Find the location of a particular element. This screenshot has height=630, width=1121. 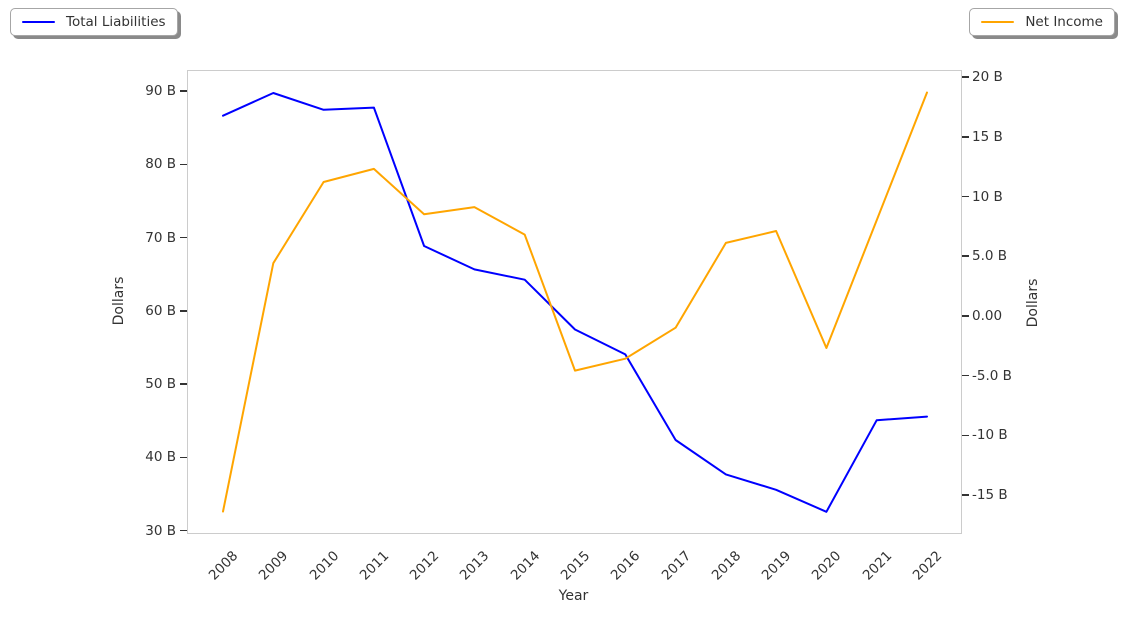

right-y-tick-label: 10 B is located at coordinates (987, 196).